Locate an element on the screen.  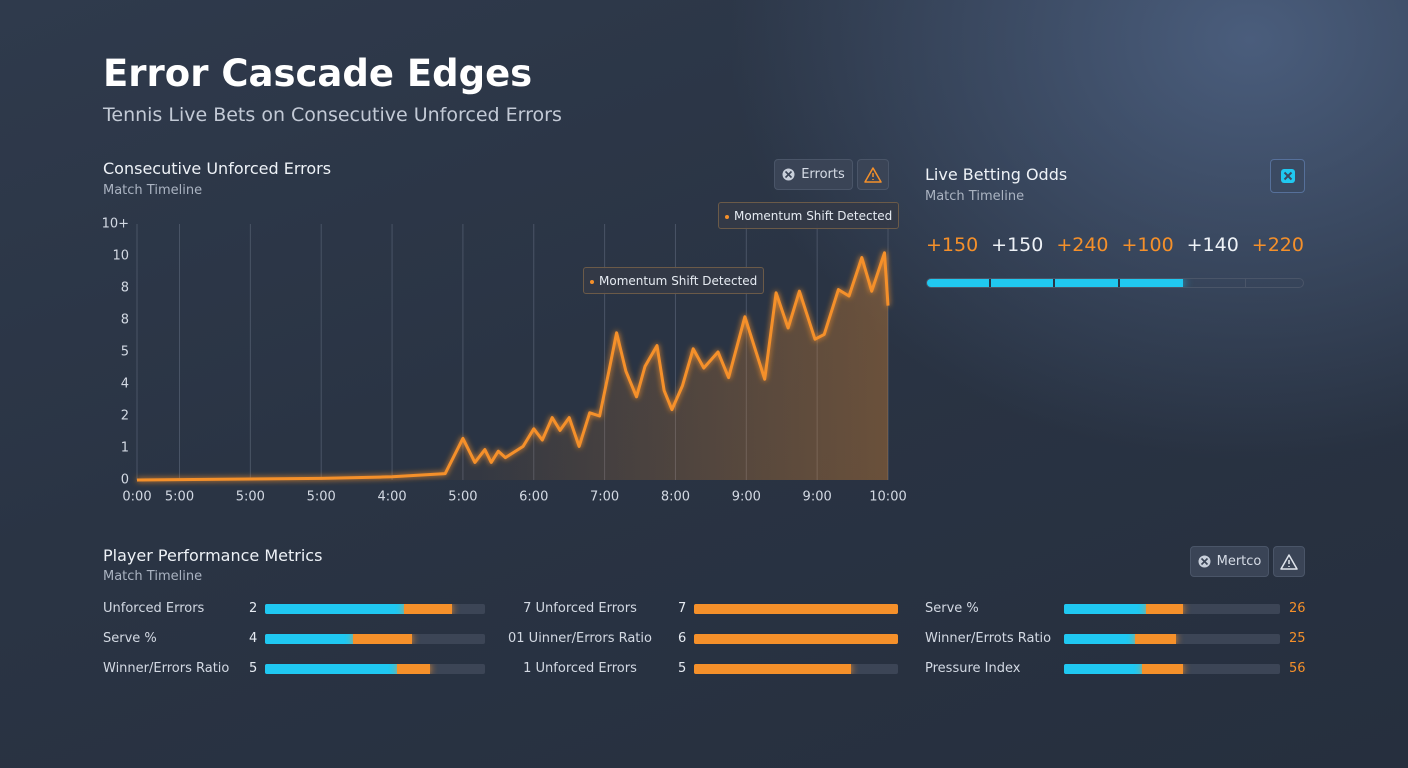
metric-label: 7 Unforced Errors is located at coordinates (580, 608).